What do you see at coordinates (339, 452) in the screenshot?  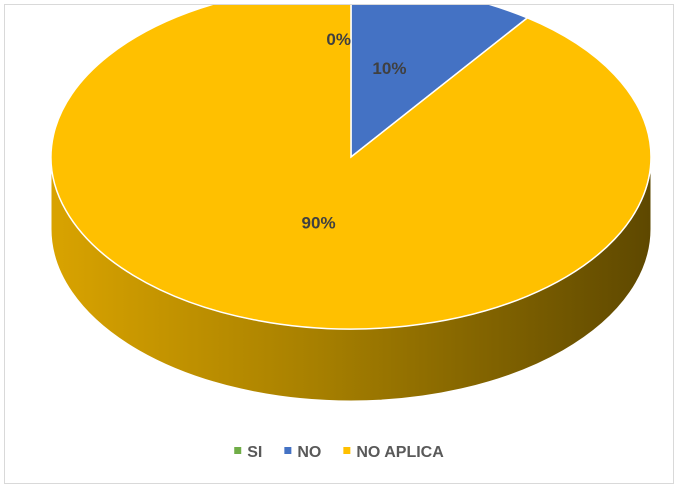 I see `legend: SI NO NO APLICA` at bounding box center [339, 452].